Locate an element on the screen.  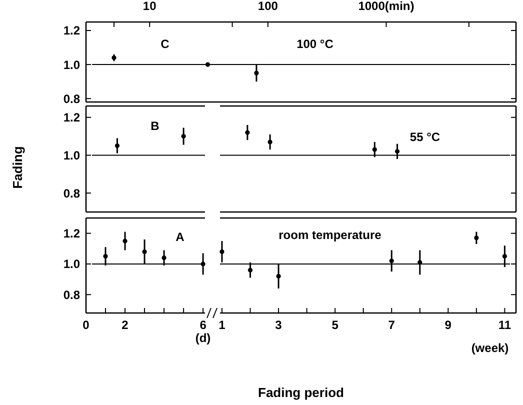
x-tick-label: 7 is located at coordinates (392, 325).